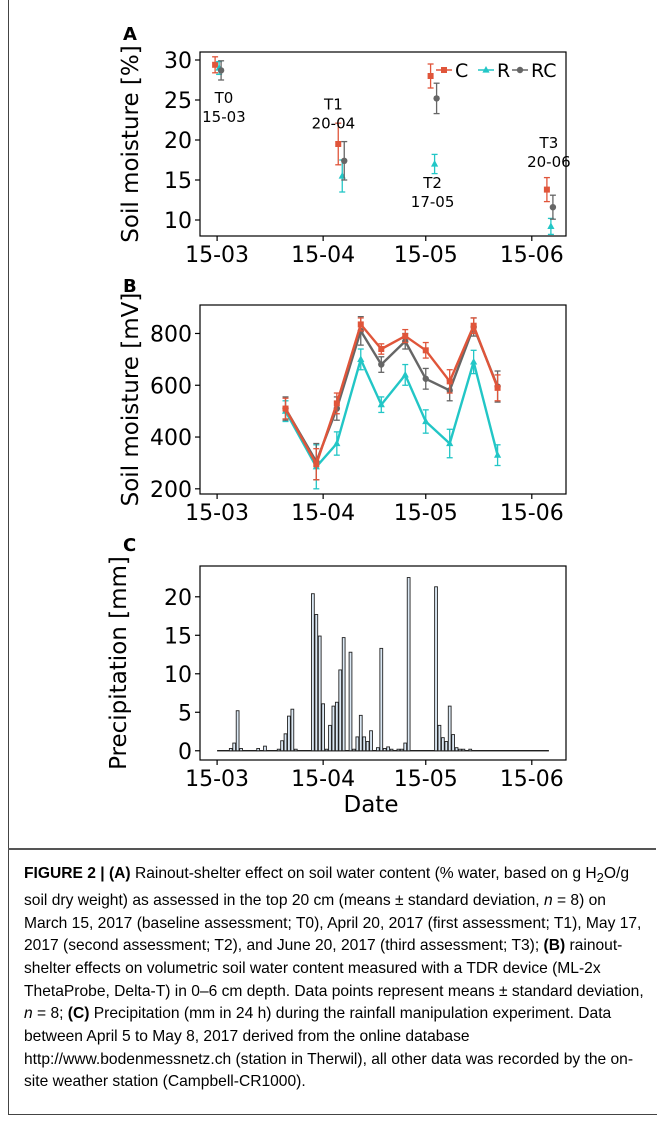  Describe the element at coordinates (224, 98) in the screenshot. I see `panel-a-annotation-label-0: T0` at that location.